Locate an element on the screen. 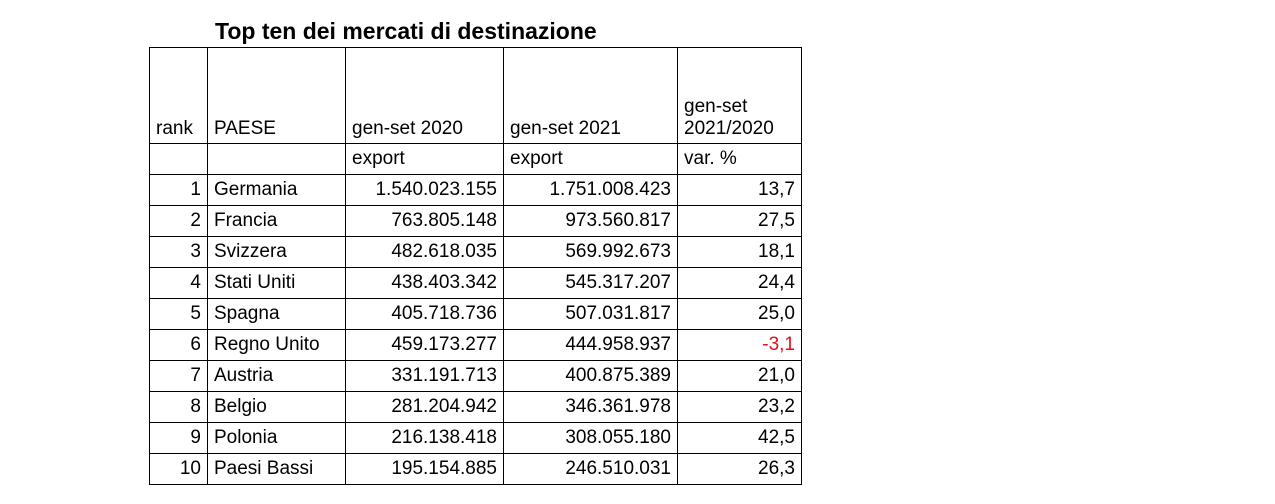 The height and width of the screenshot is (504, 1275). export-2021-cell: 346.361.978 is located at coordinates (590, 407).